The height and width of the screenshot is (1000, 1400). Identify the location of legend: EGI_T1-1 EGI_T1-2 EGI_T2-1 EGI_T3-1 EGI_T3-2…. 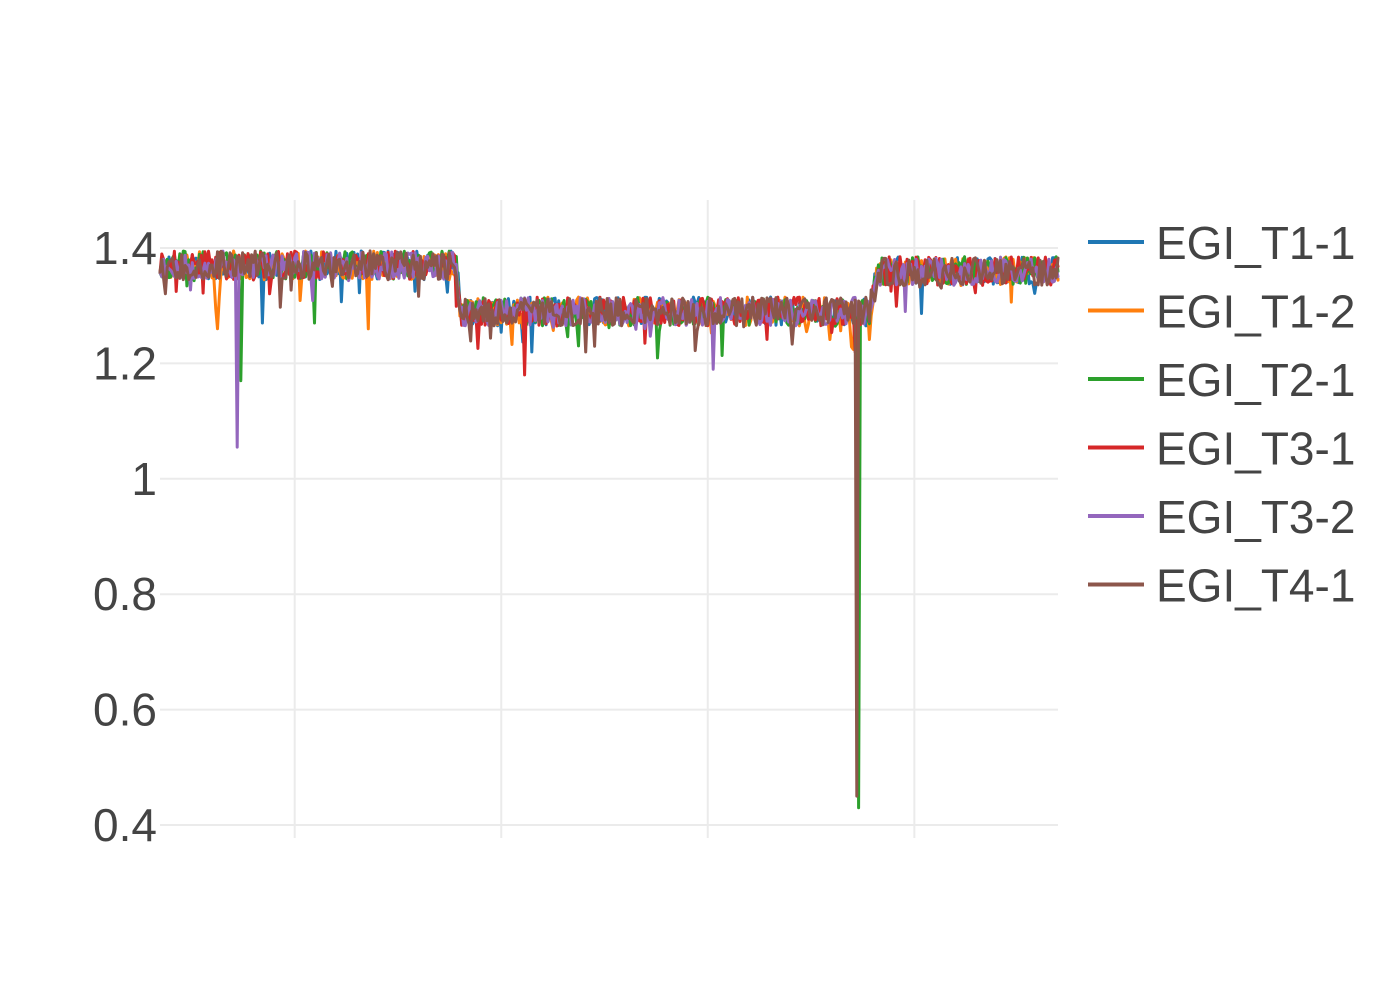
(1221, 414).